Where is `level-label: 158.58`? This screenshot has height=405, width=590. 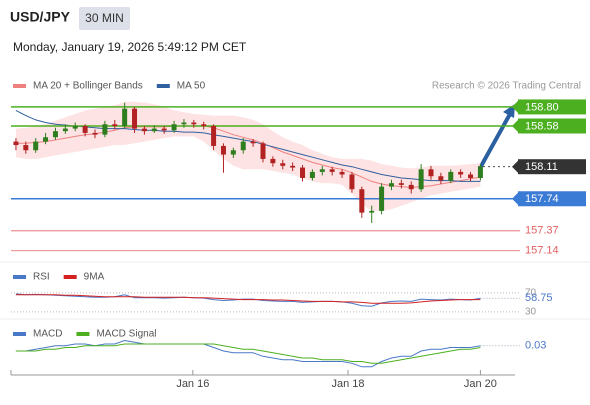 level-label: 158.58 is located at coordinates (542, 126).